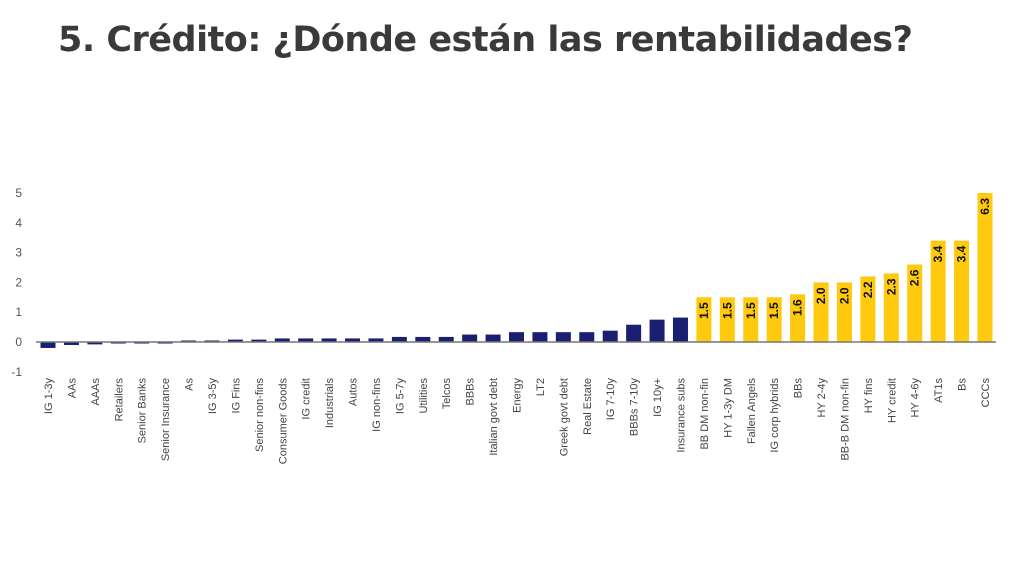 Image resolution: width=1024 pixels, height=576 pixels. I want to click on y-tick-label: 1, so click(18, 312).